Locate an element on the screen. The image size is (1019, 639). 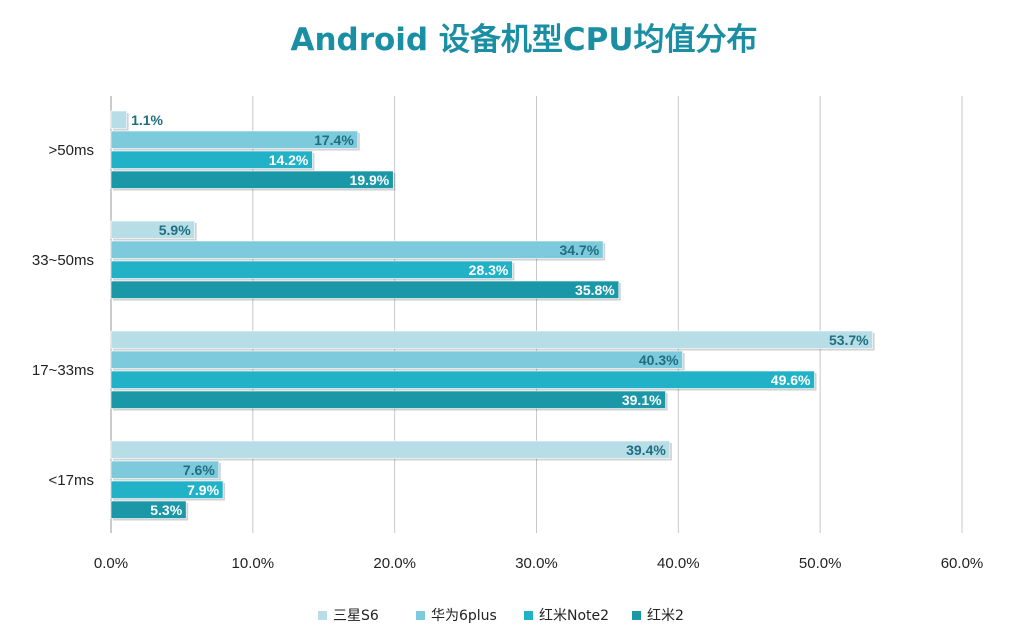
legend-label: 红米Note2 is located at coordinates (574, 616).